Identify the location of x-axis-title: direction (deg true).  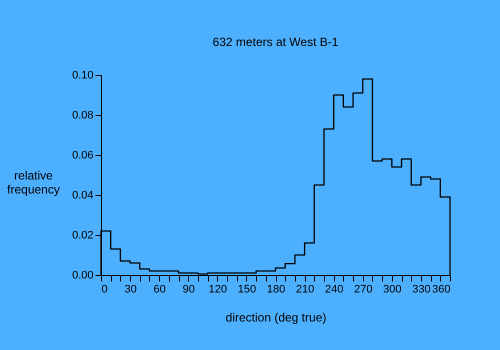
(276, 317).